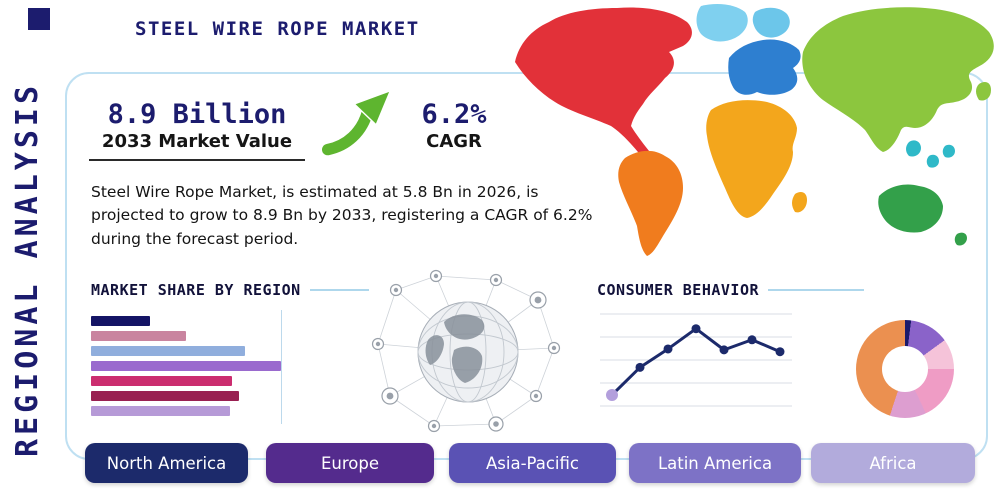 This screenshot has width=1000, height=500. What do you see at coordinates (678, 290) in the screenshot?
I see `consumer-behavior-title: CONSUMER BEHAVIOR` at bounding box center [678, 290].